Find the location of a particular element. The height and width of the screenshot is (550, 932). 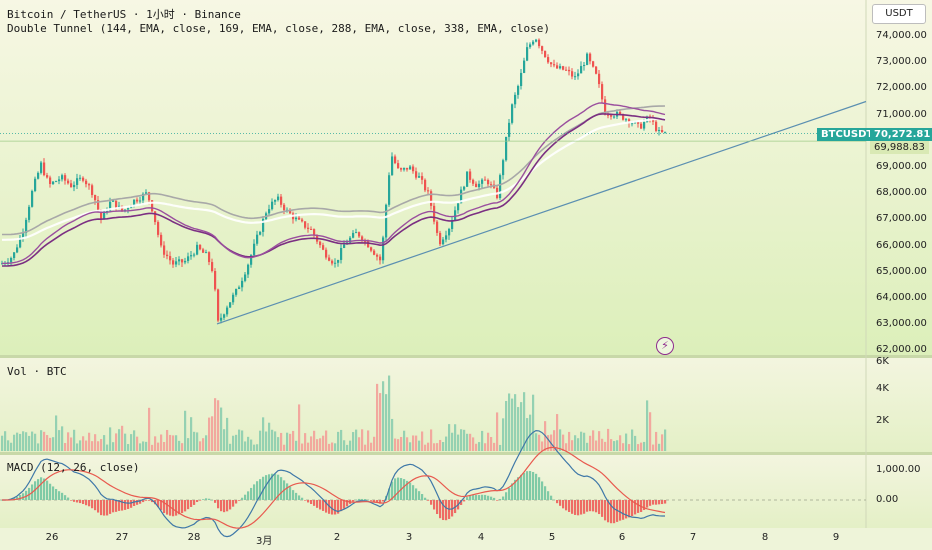

signal-line is located at coordinates (334, 487).